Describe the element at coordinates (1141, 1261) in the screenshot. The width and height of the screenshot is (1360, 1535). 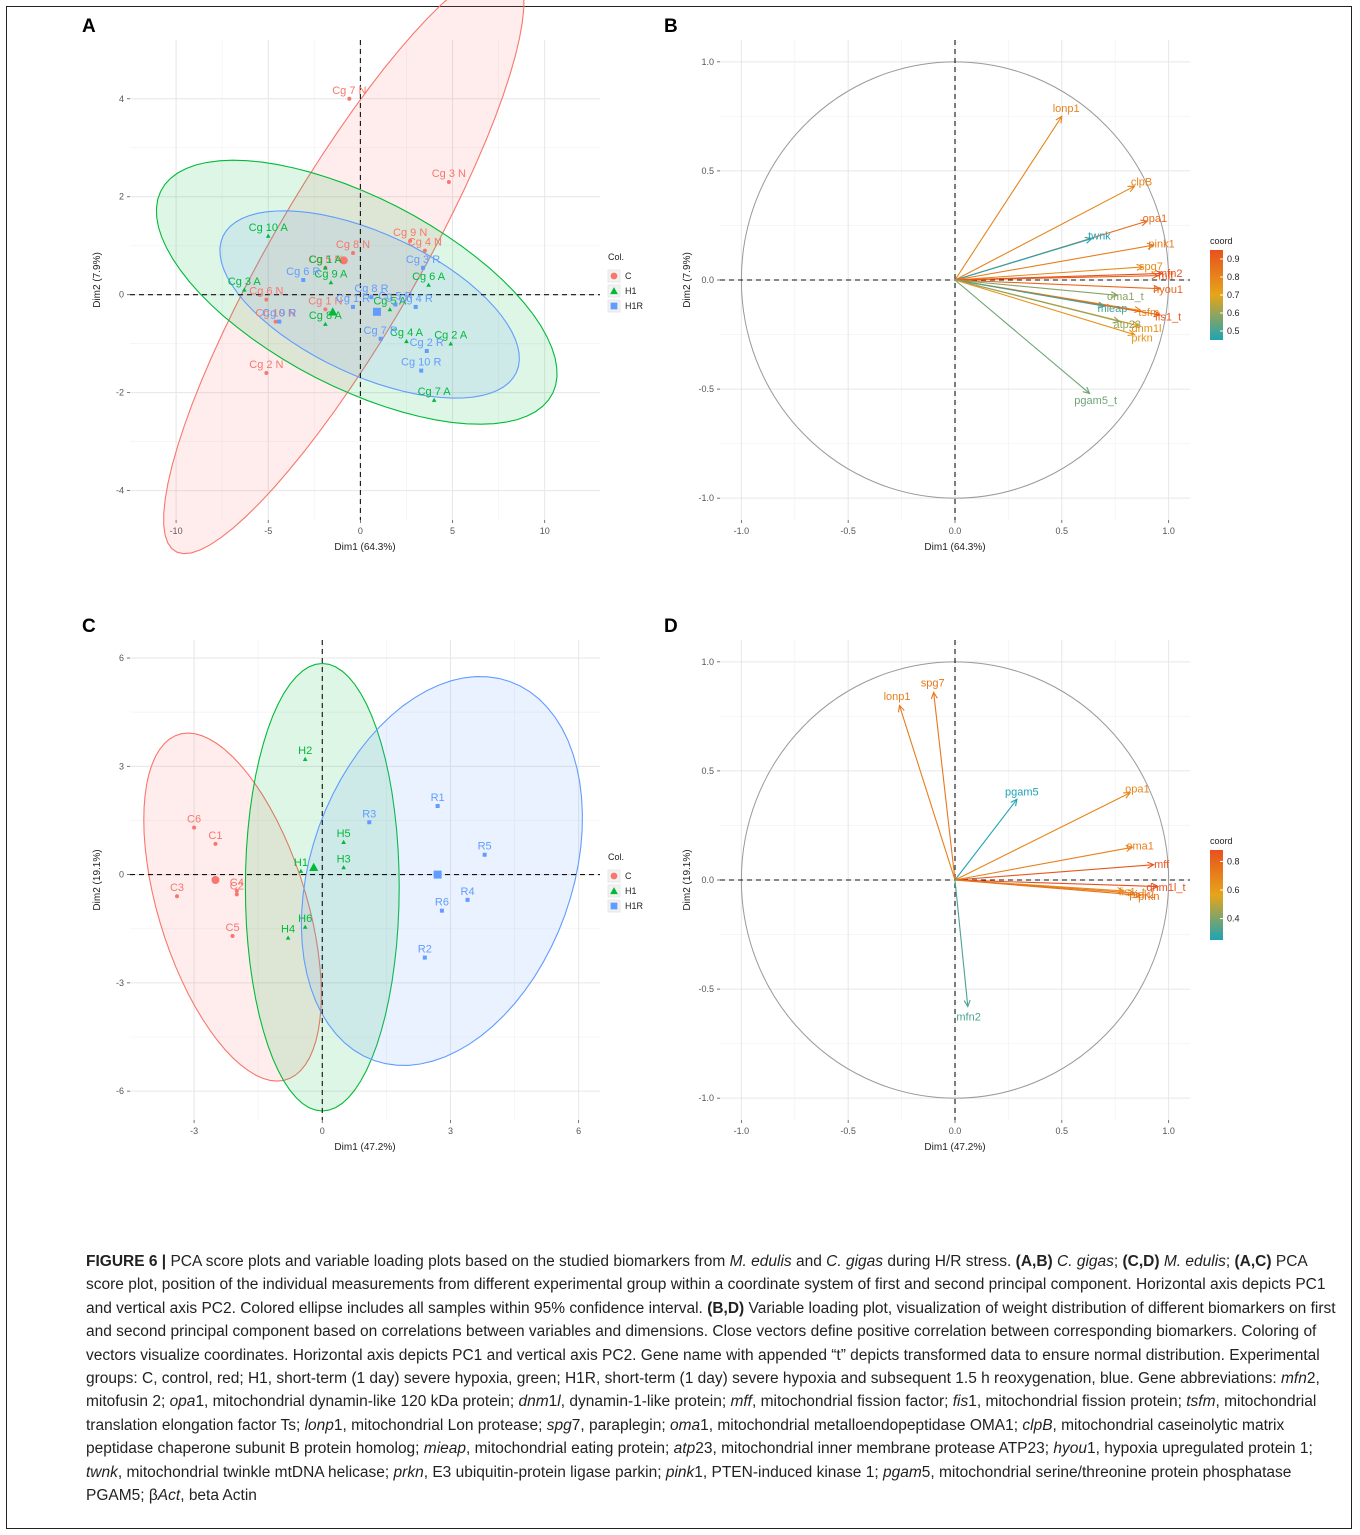
I see `caption-bold-run: (C,D)` at that location.